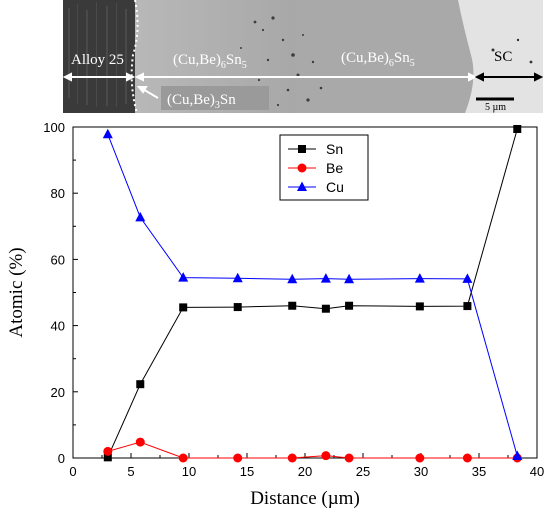 This screenshot has height=525, width=550. Describe the element at coordinates (58, 392) in the screenshot. I see `y-tick-label: 20` at that location.